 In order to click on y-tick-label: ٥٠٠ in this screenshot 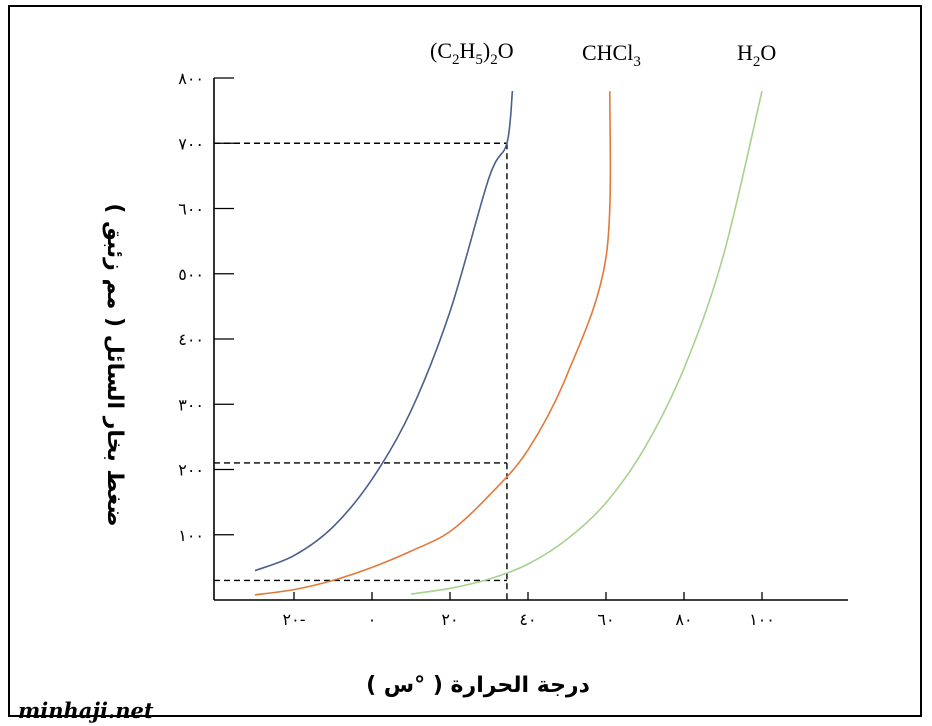, I will do `click(191, 274)`.